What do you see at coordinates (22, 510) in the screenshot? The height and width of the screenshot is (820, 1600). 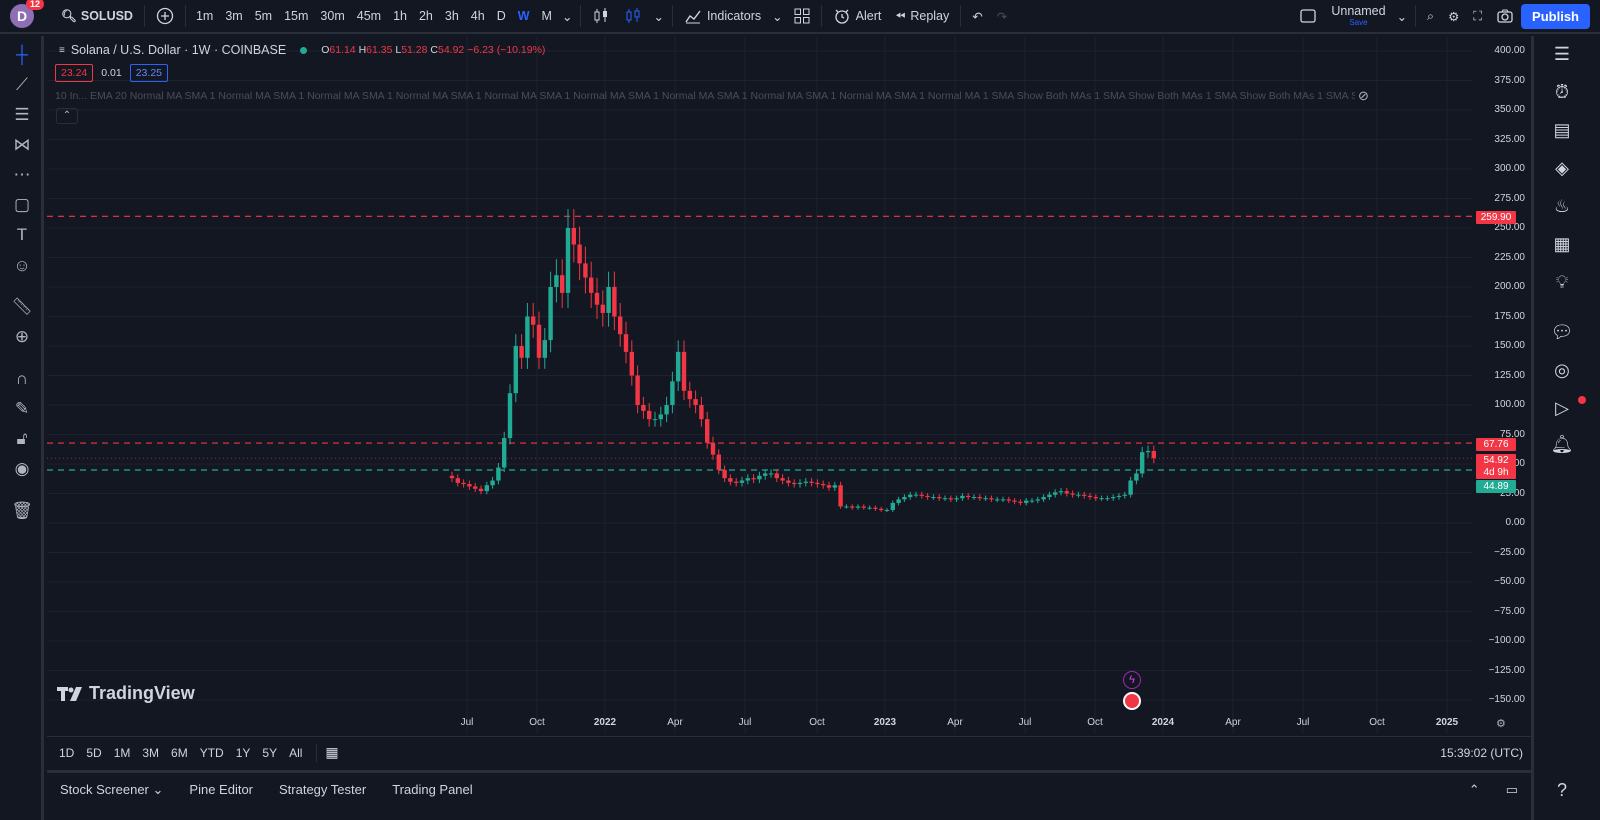 I see `trash-icon: 🗑︎` at bounding box center [22, 510].